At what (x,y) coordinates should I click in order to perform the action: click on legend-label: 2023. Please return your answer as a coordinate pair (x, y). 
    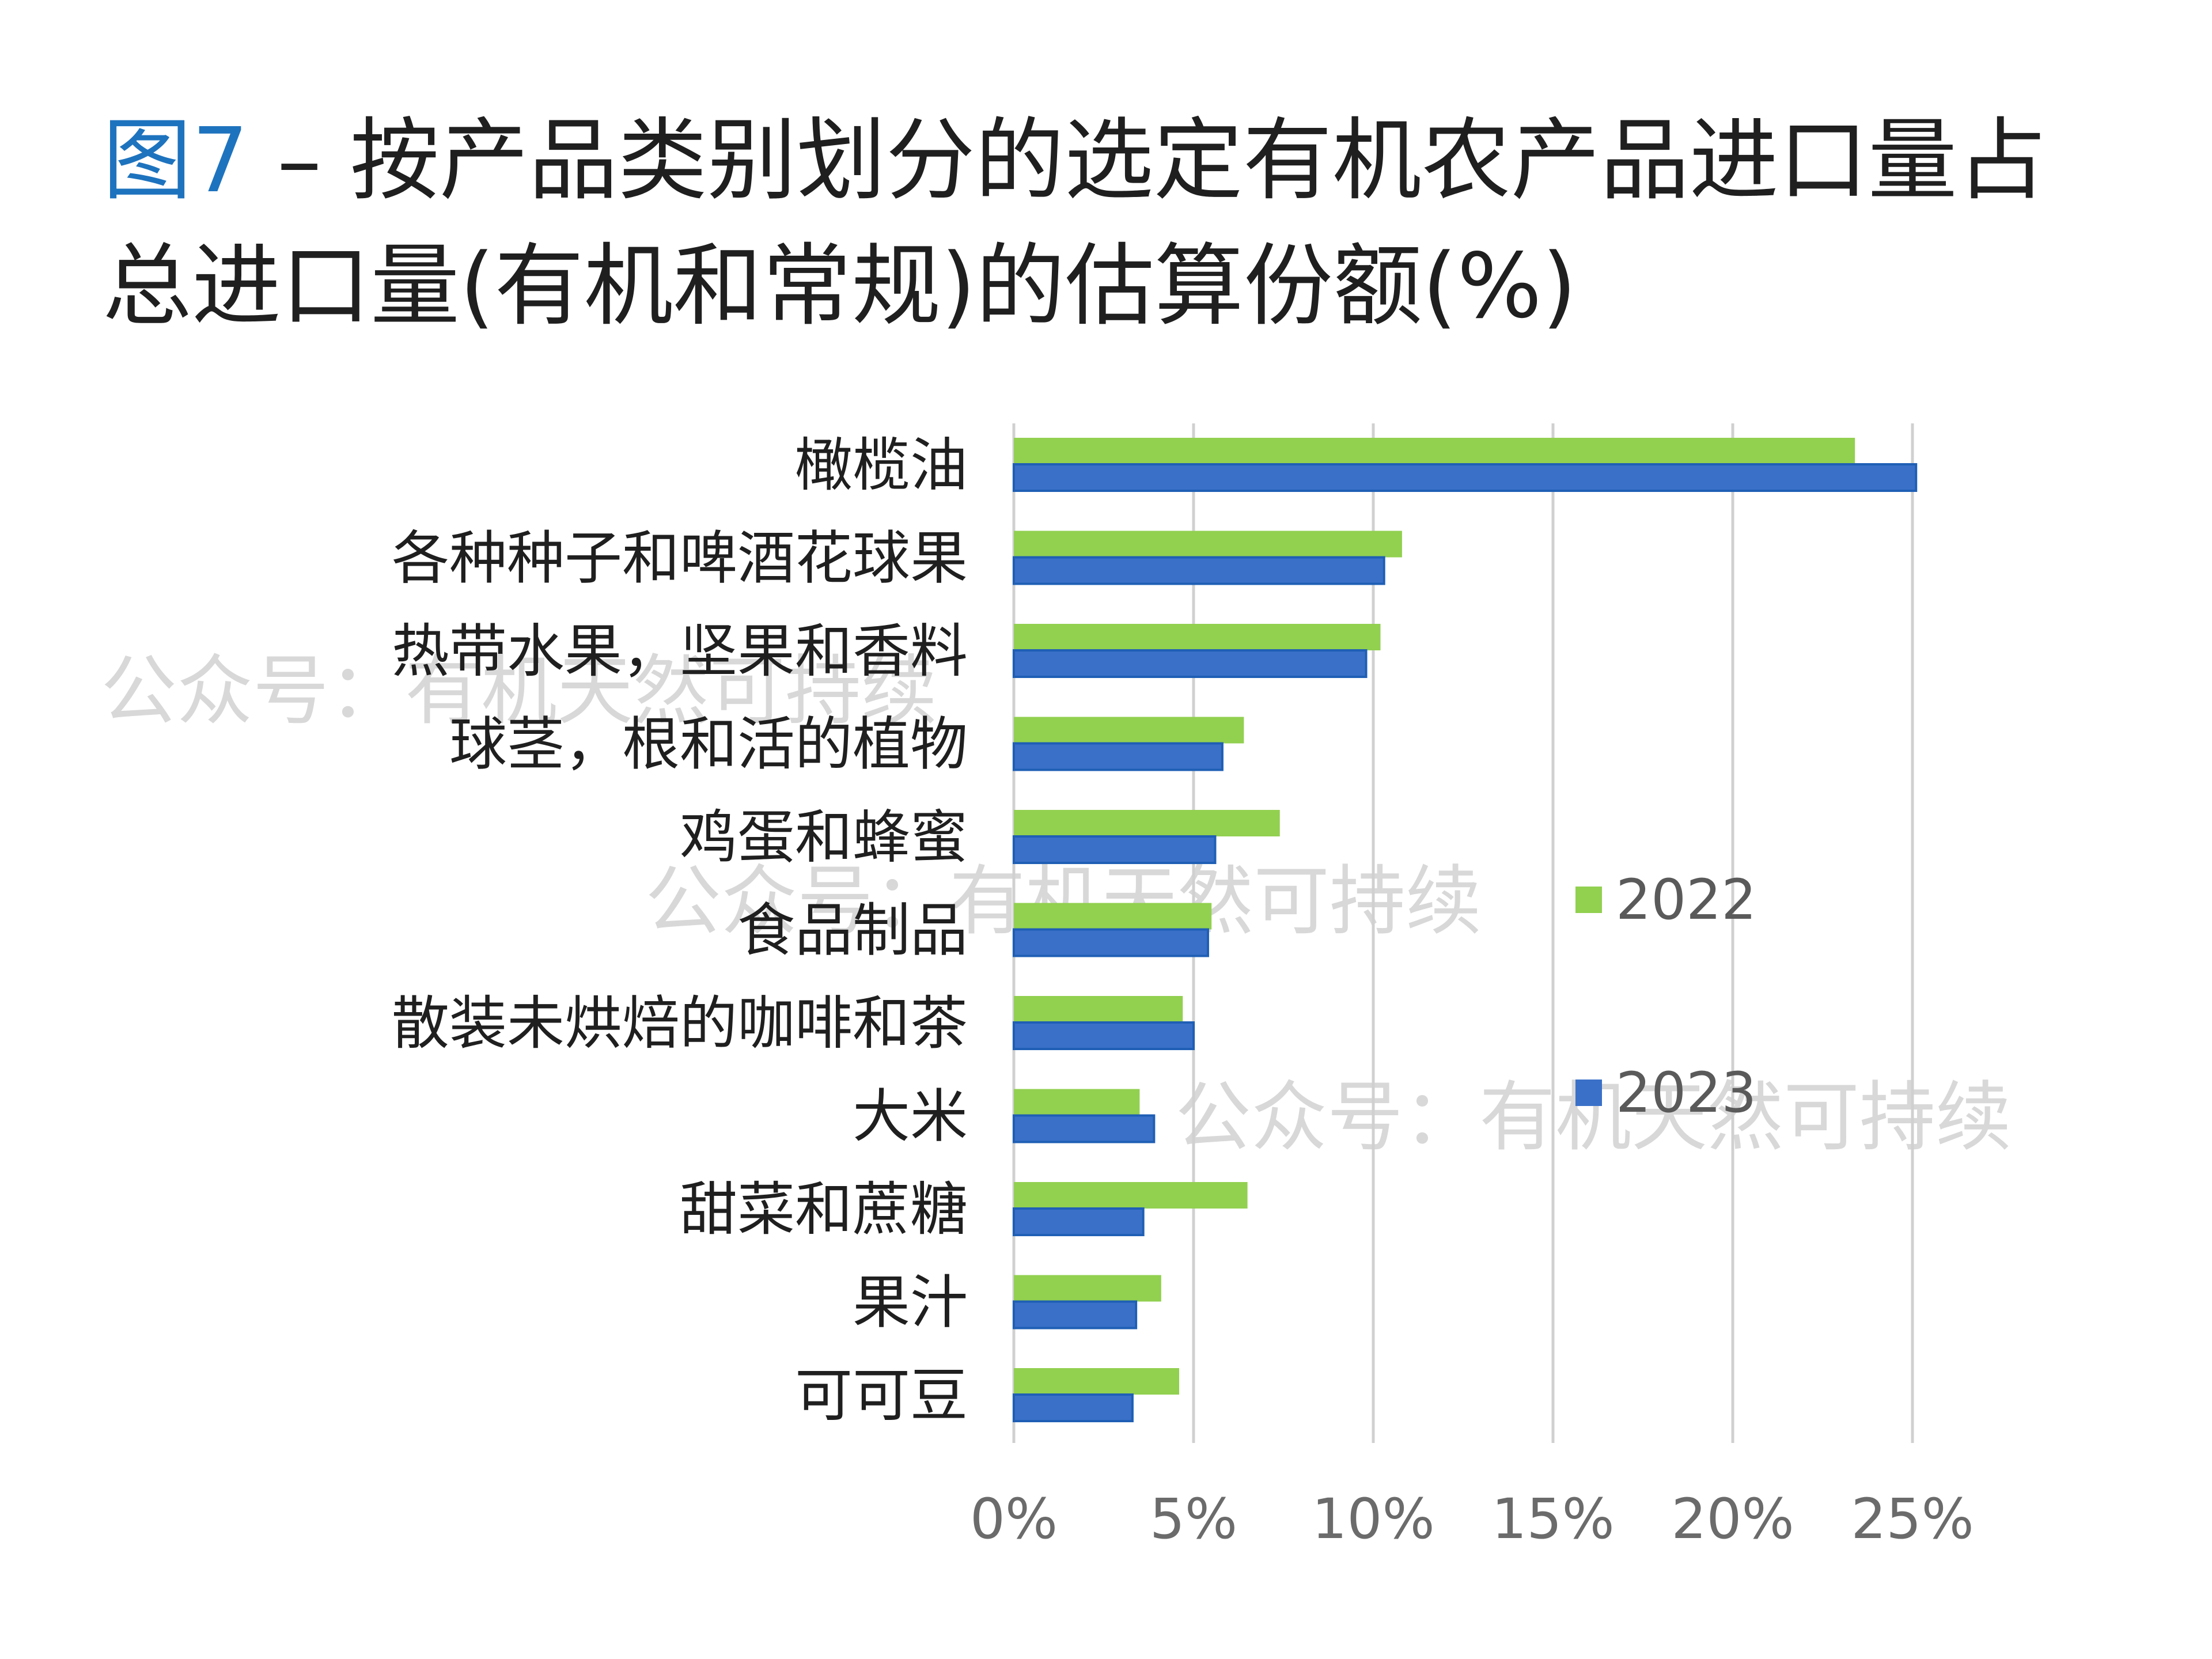
    Looking at the image, I should click on (1686, 1092).